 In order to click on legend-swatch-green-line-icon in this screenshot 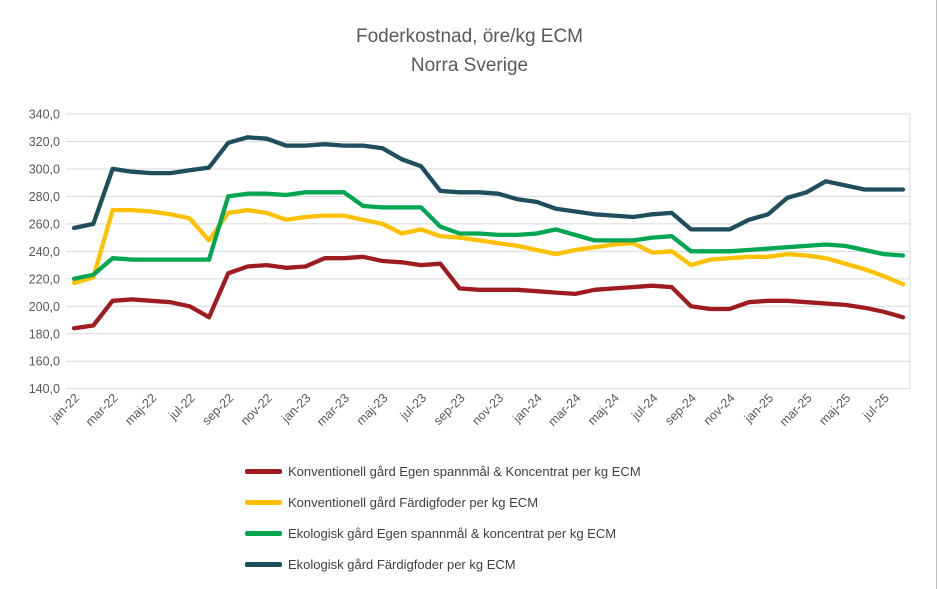, I will do `click(263, 533)`.